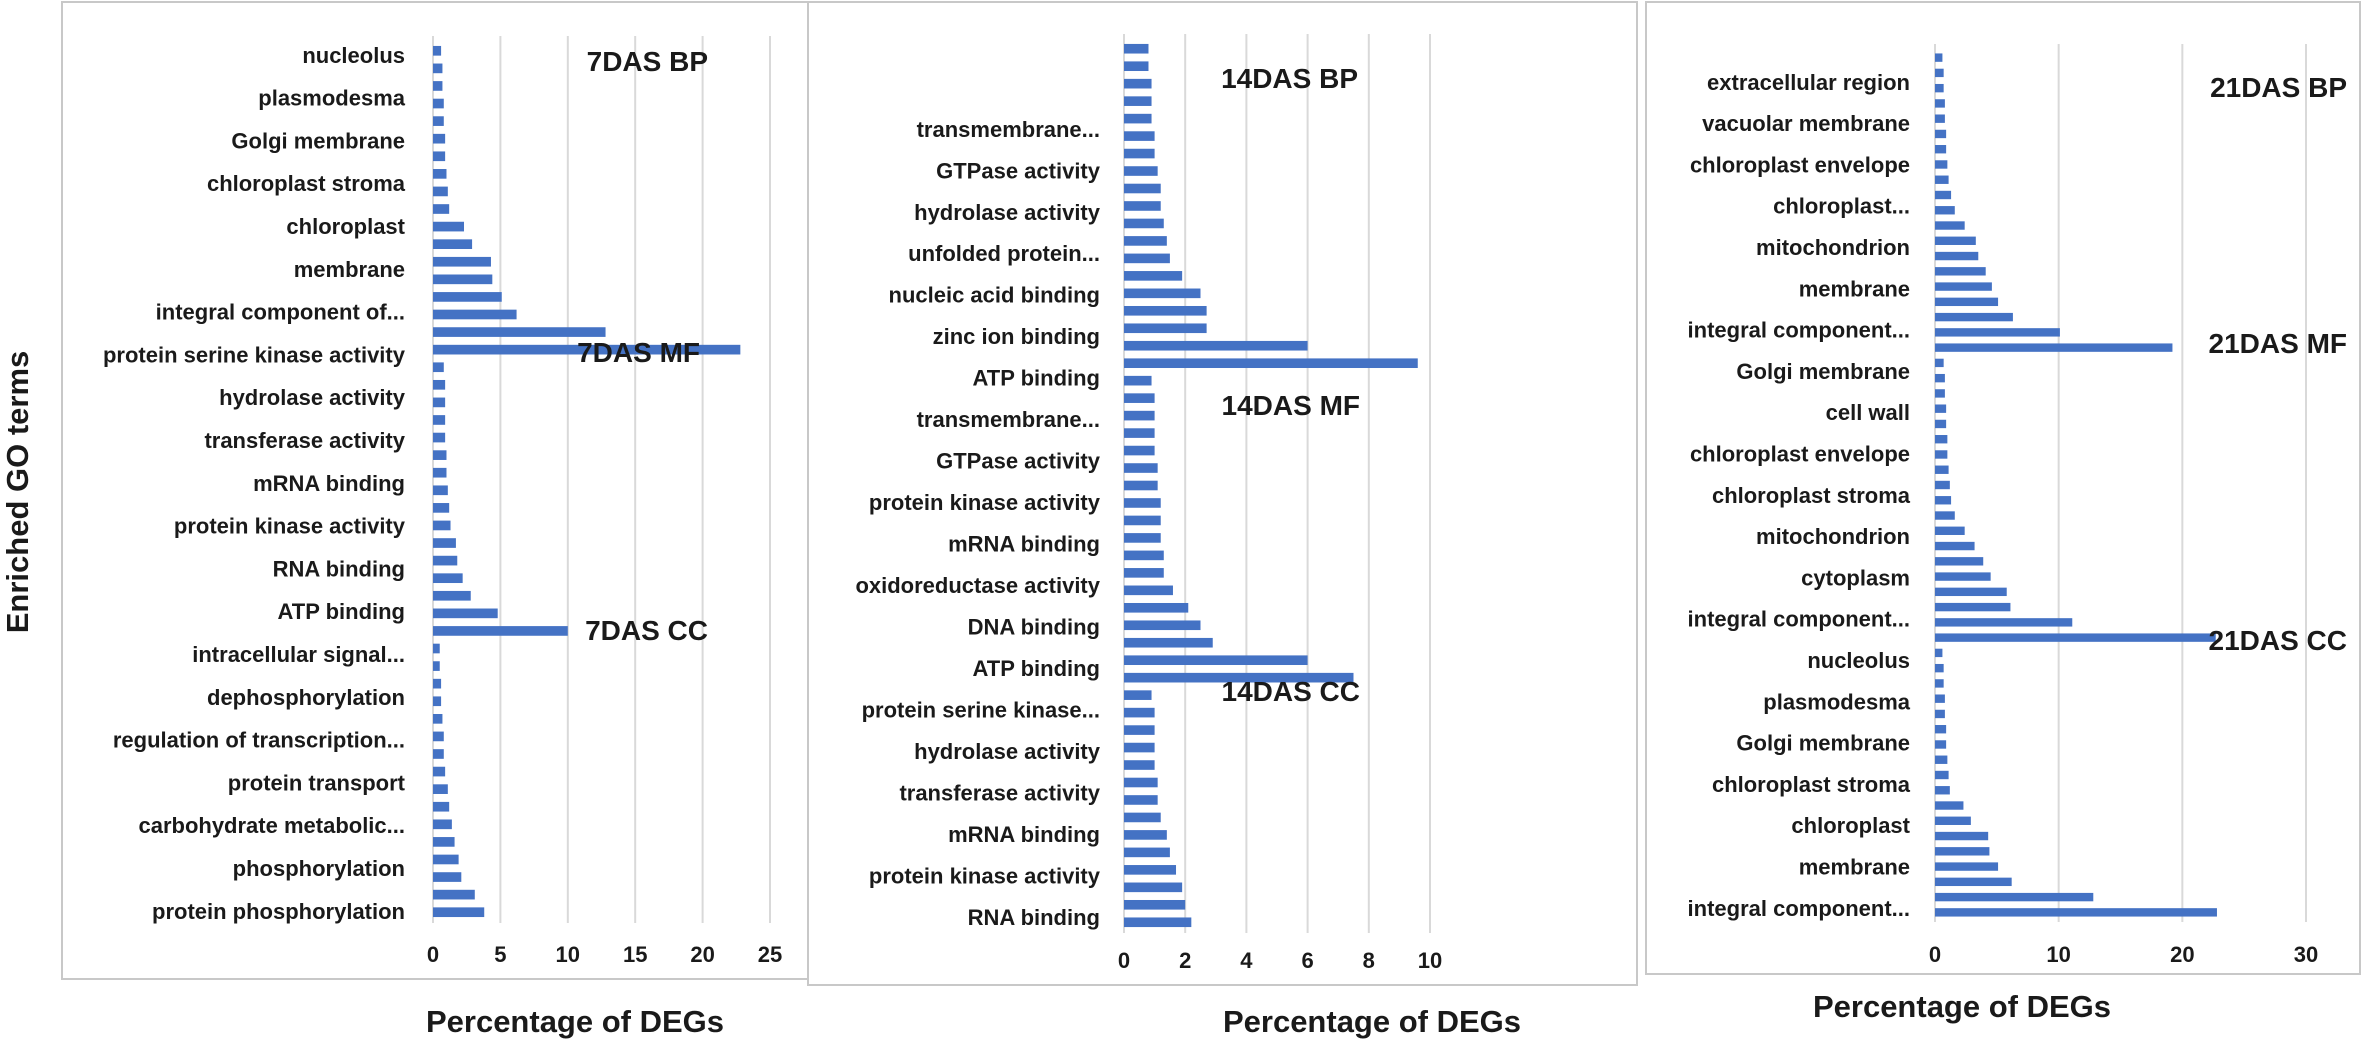 This screenshot has width=2361, height=1040. I want to click on x-tick-label: 6, so click(1307, 960).